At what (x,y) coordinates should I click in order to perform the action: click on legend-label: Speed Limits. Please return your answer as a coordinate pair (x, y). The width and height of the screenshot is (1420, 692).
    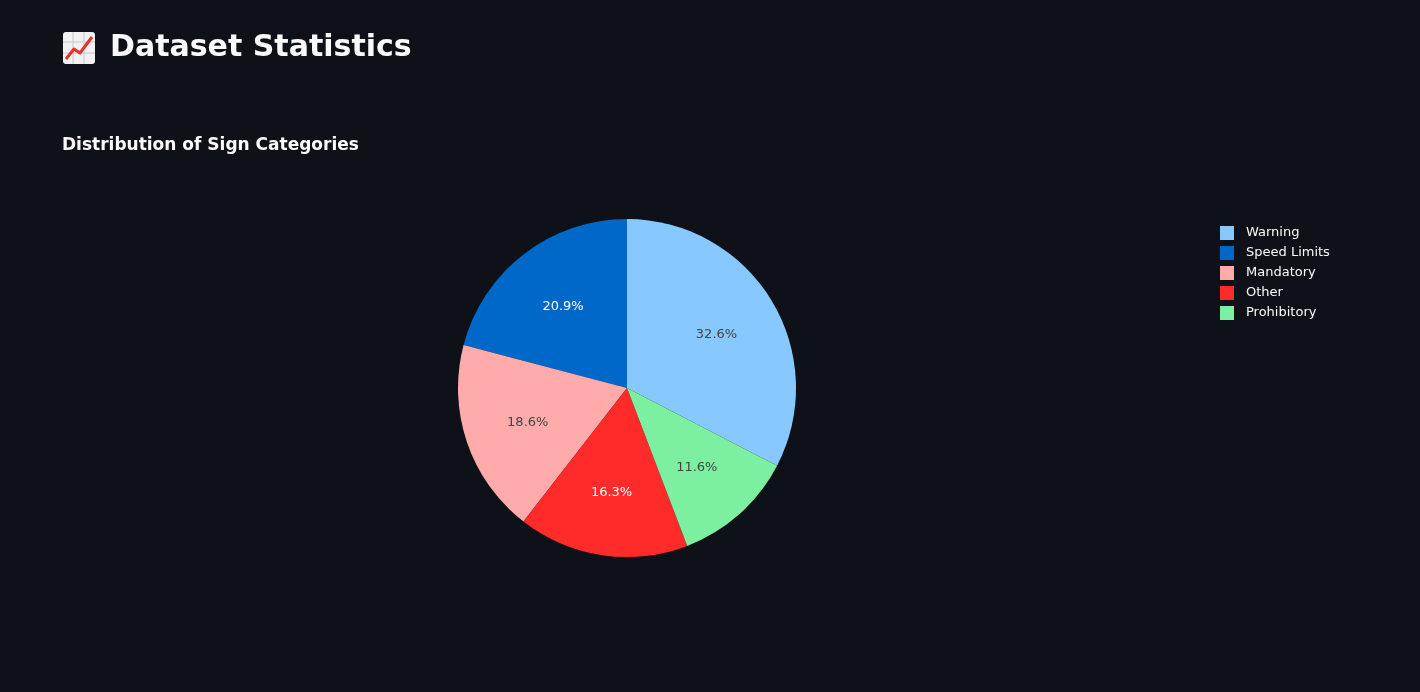
    Looking at the image, I should click on (1288, 251).